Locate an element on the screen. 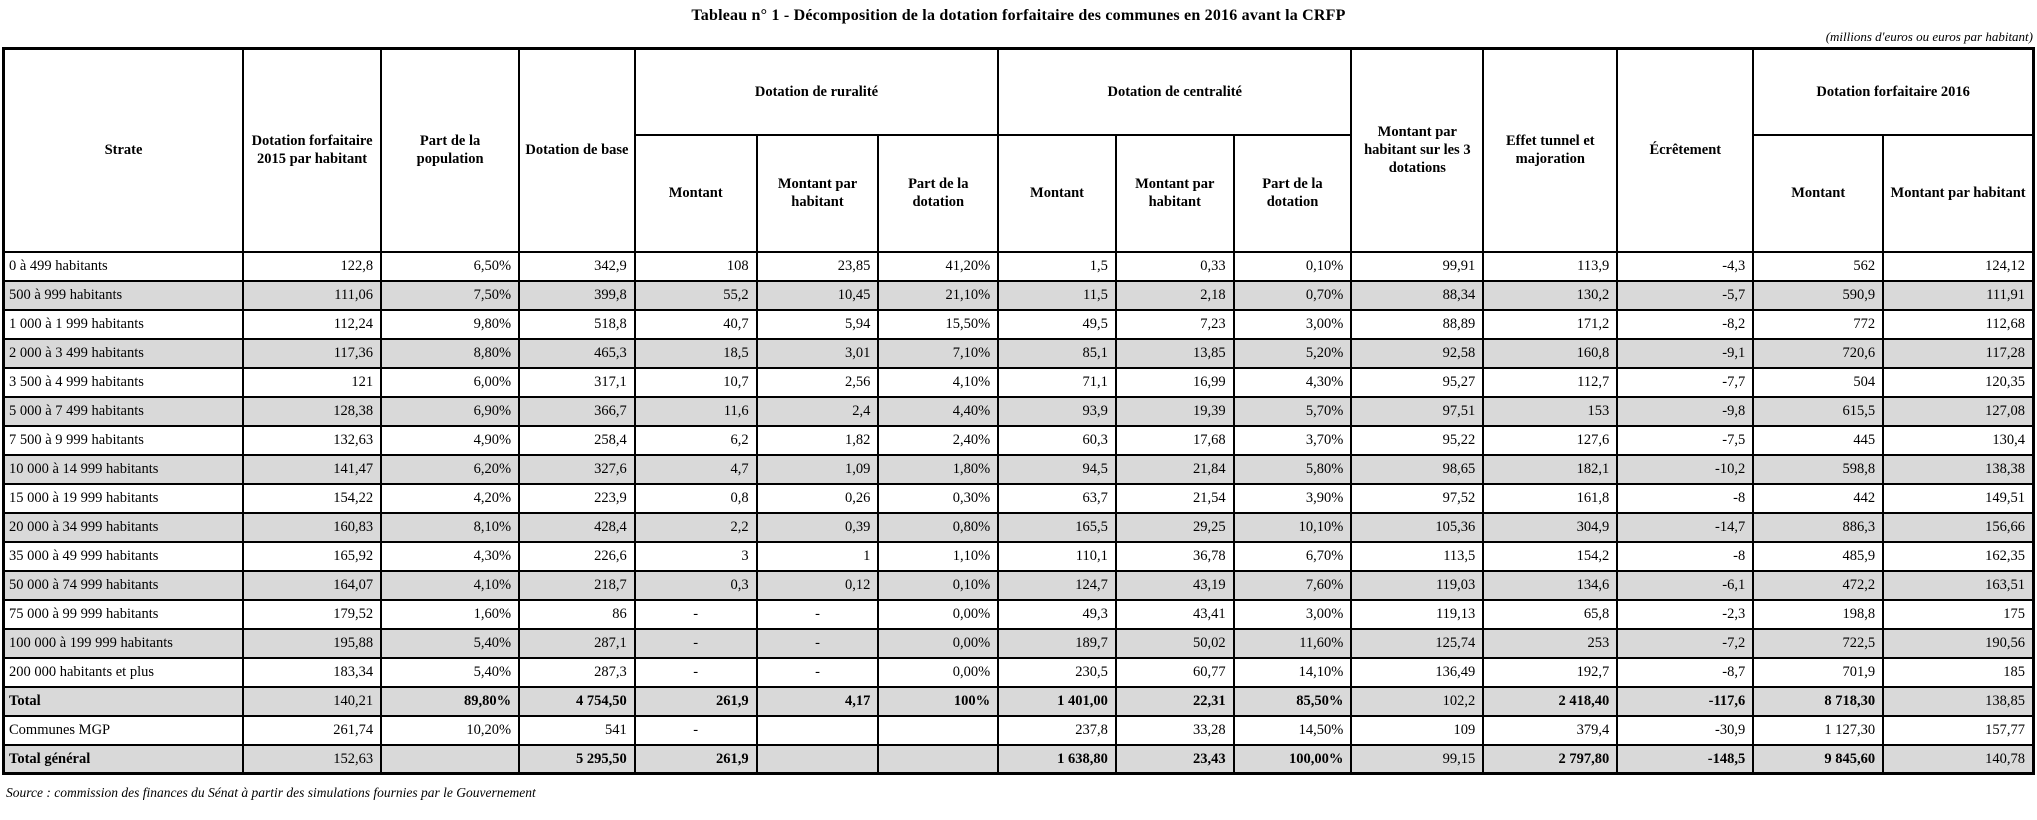 Image resolution: width=2037 pixels, height=820 pixels. cell: 10,10% is located at coordinates (1292, 527).